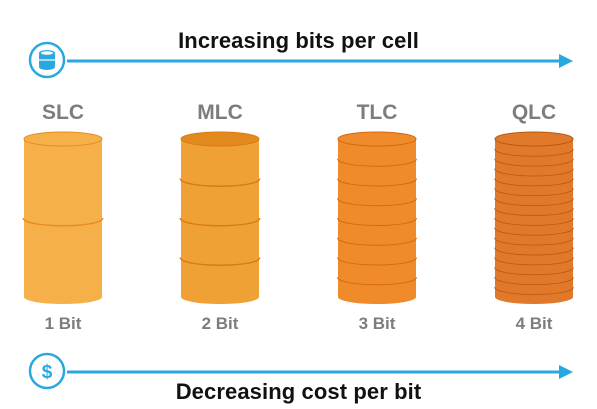 The width and height of the screenshot is (597, 409). I want to click on cylinder-slc, so click(63, 217).